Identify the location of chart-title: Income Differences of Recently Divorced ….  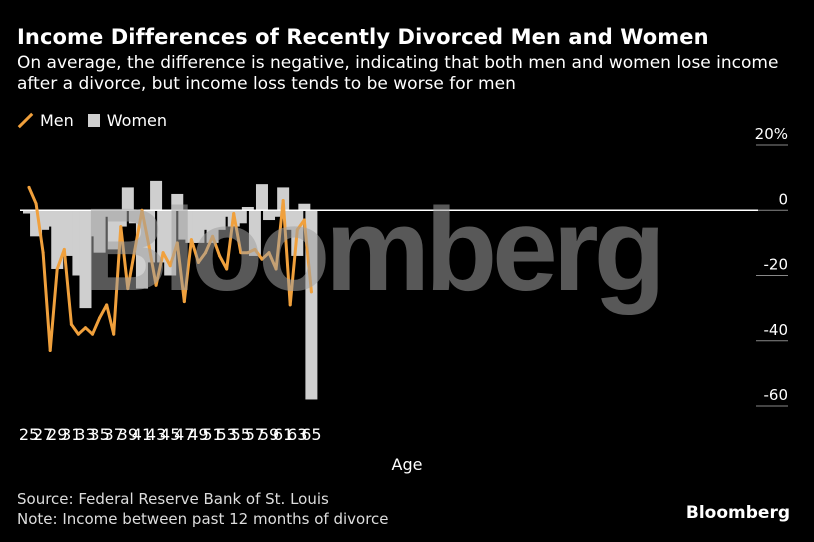
(363, 37).